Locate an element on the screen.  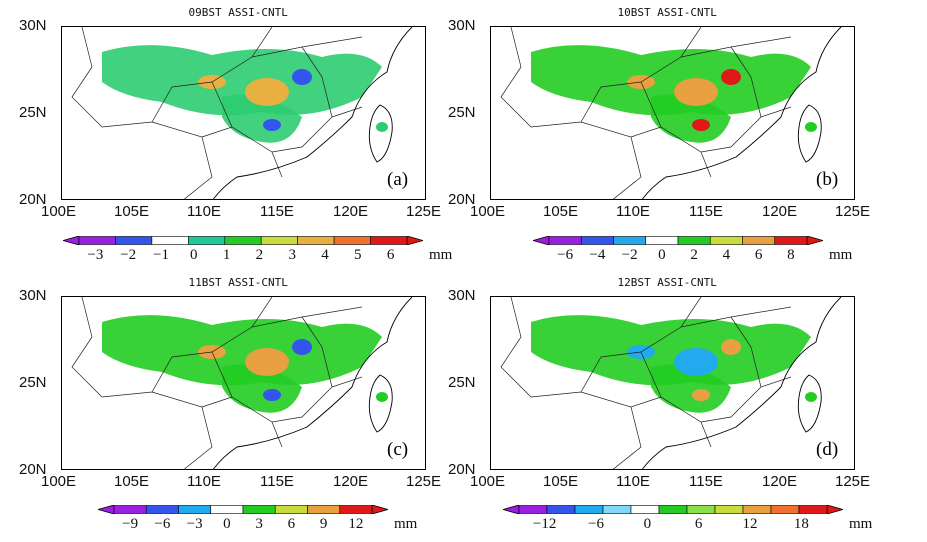
map-plot: (a) is located at coordinates (243, 113).